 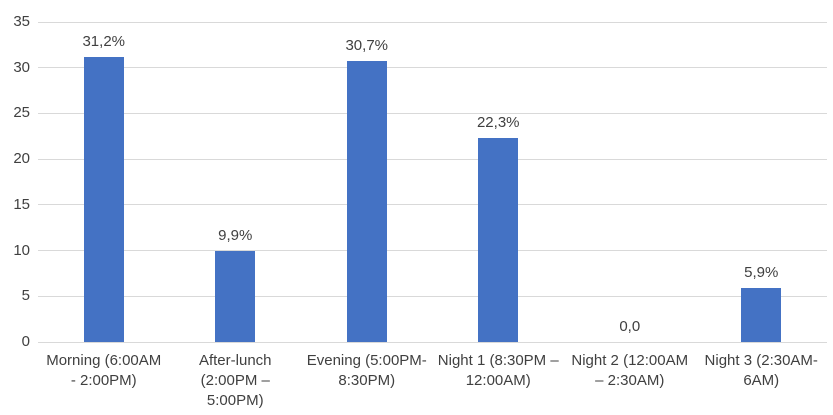 I want to click on y-axis-tick-label: 20, so click(x=21, y=159).